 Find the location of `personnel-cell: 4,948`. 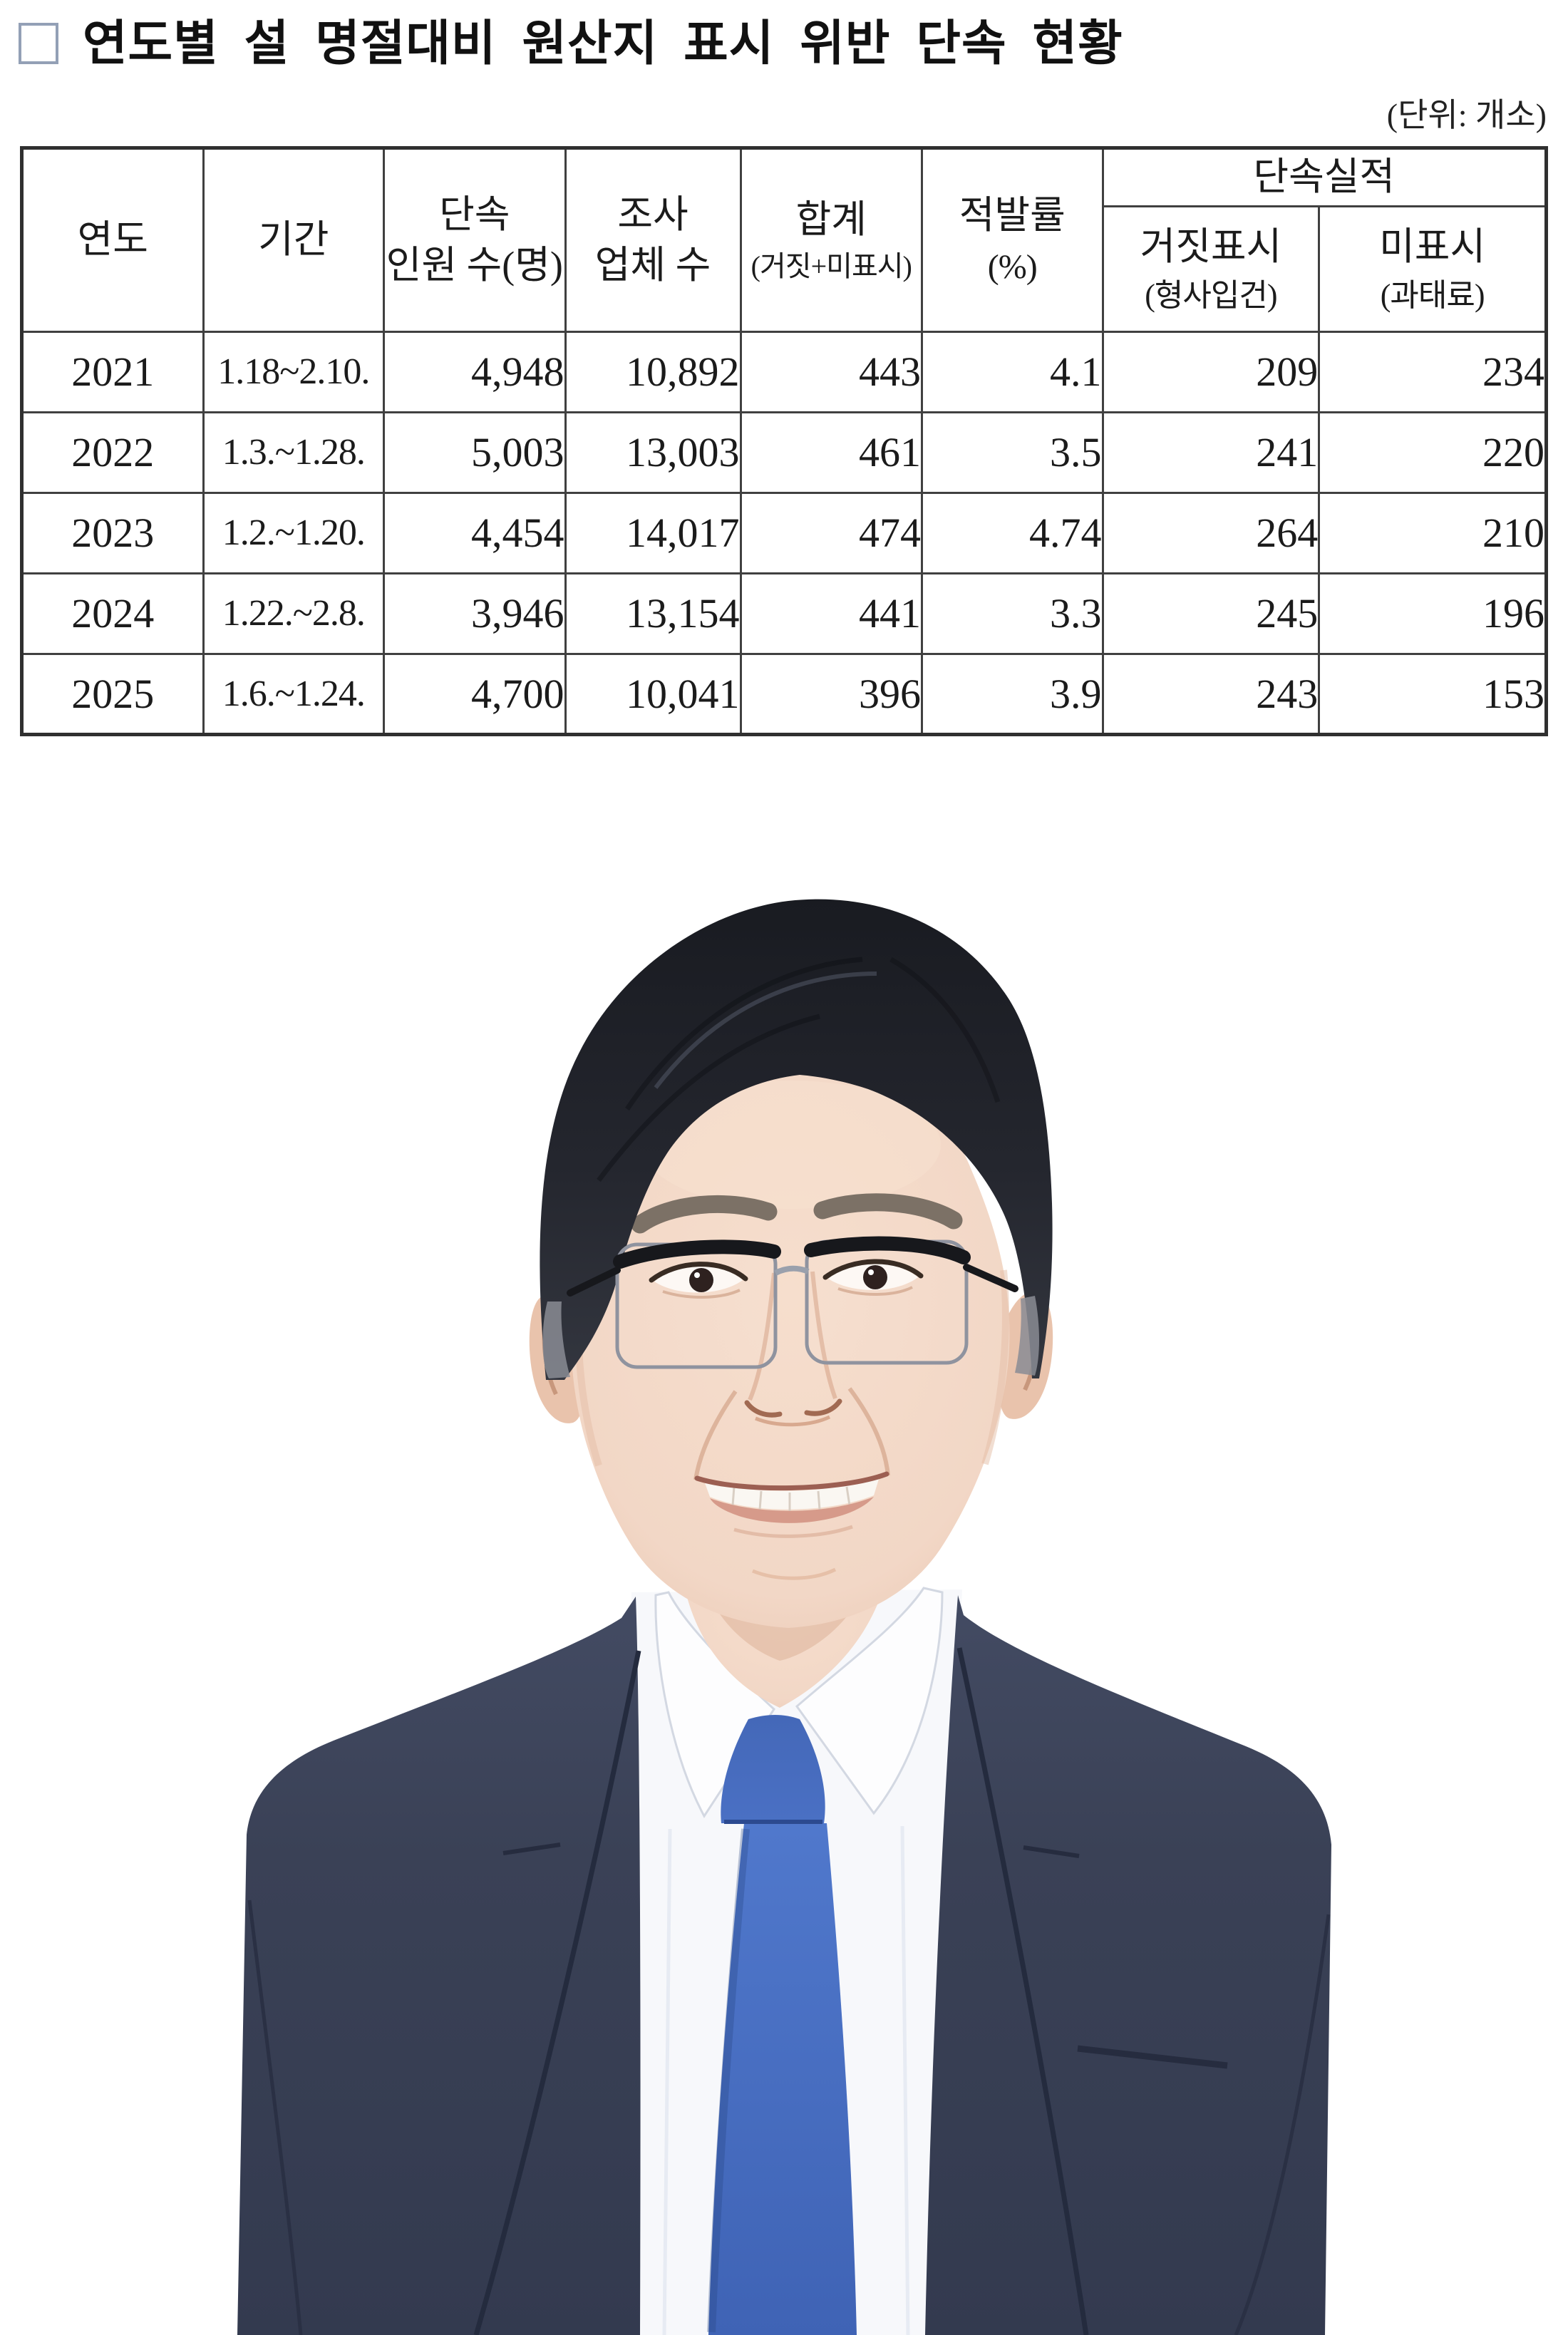

personnel-cell: 4,948 is located at coordinates (475, 371).